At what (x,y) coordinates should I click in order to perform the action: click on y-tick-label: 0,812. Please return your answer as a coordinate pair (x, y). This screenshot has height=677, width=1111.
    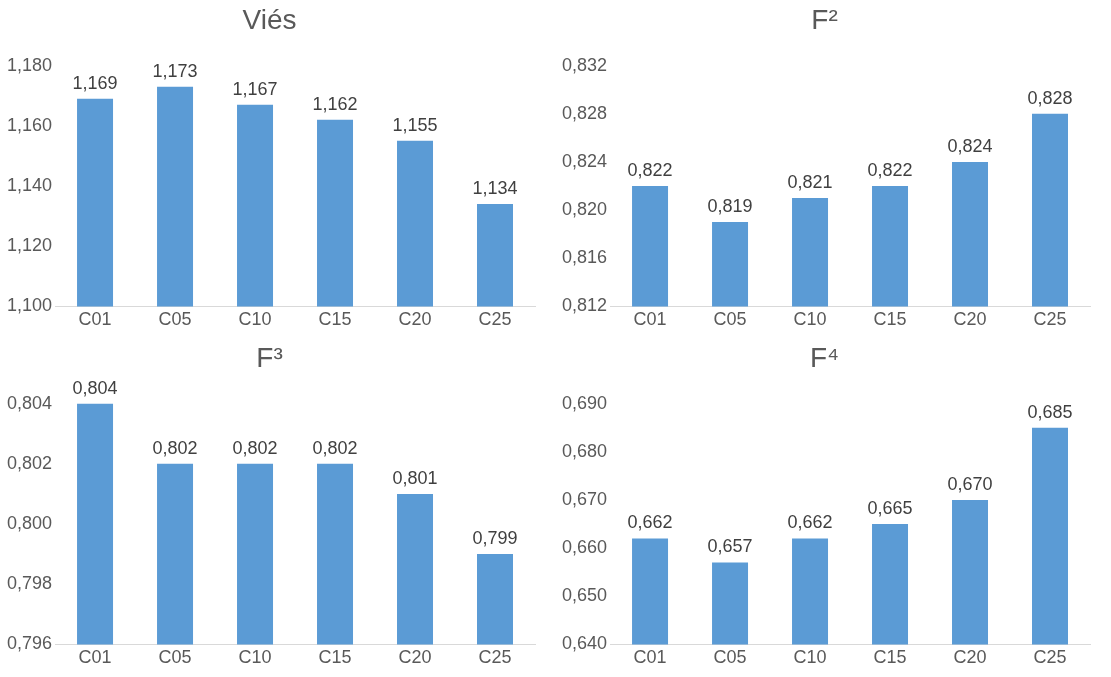
    Looking at the image, I should click on (585, 305).